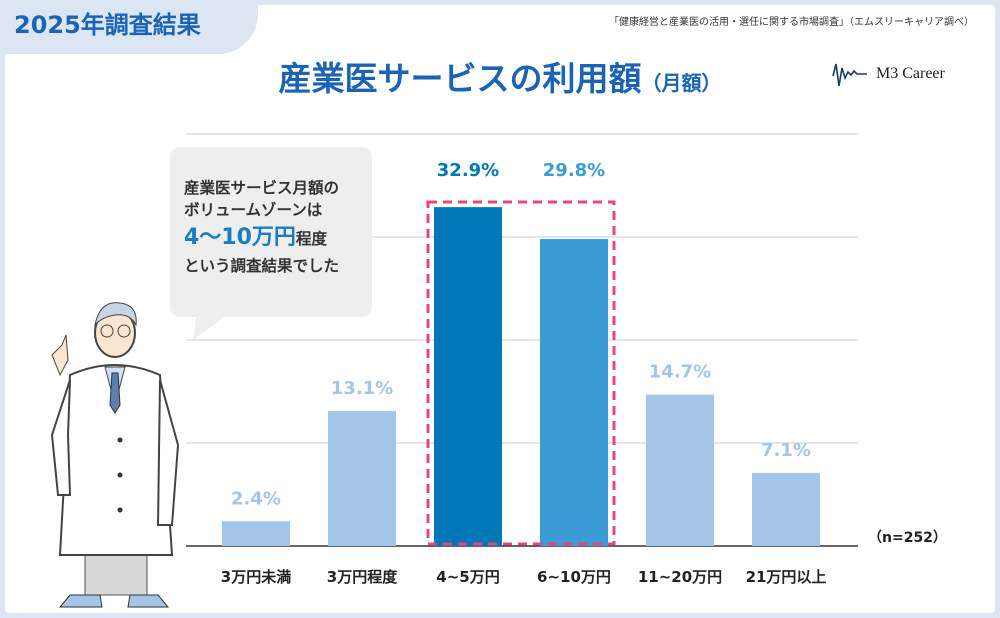  What do you see at coordinates (680, 577) in the screenshot?
I see `x-tick-label: 11~20万円` at bounding box center [680, 577].